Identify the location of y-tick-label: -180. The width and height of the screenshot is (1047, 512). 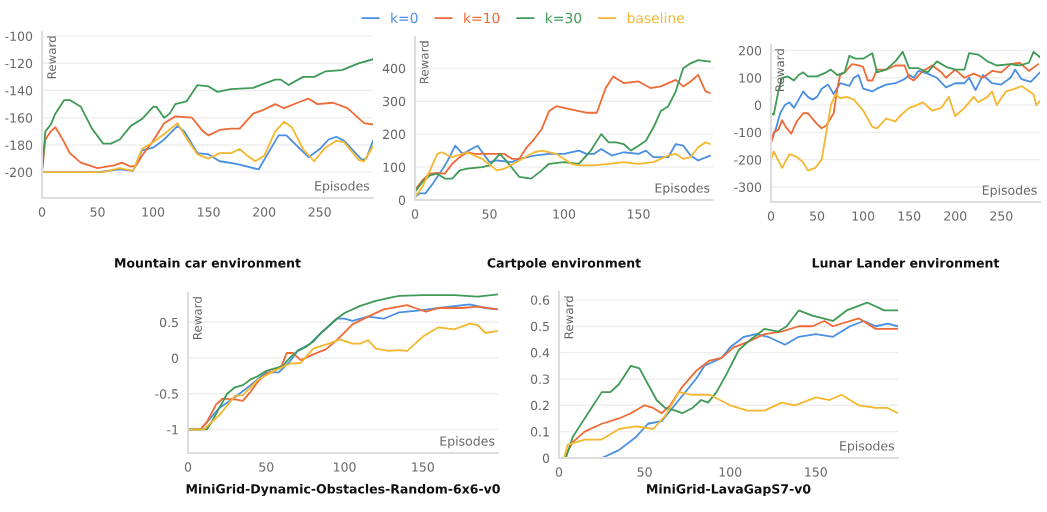
(19, 145).